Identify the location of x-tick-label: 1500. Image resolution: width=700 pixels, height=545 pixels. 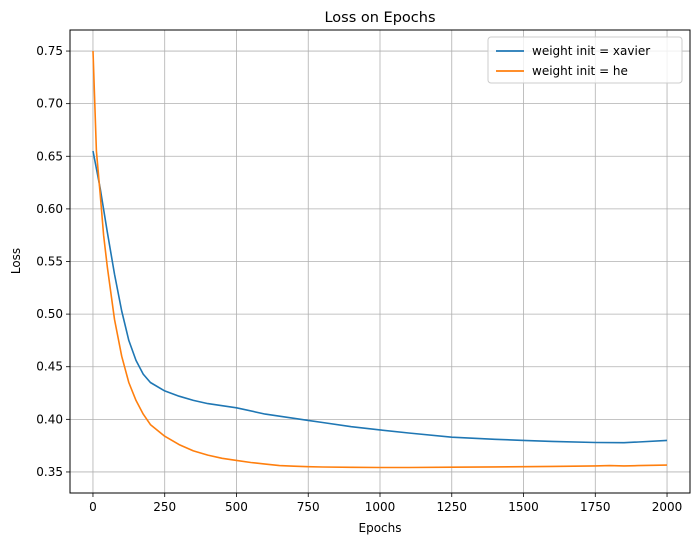
(523, 507).